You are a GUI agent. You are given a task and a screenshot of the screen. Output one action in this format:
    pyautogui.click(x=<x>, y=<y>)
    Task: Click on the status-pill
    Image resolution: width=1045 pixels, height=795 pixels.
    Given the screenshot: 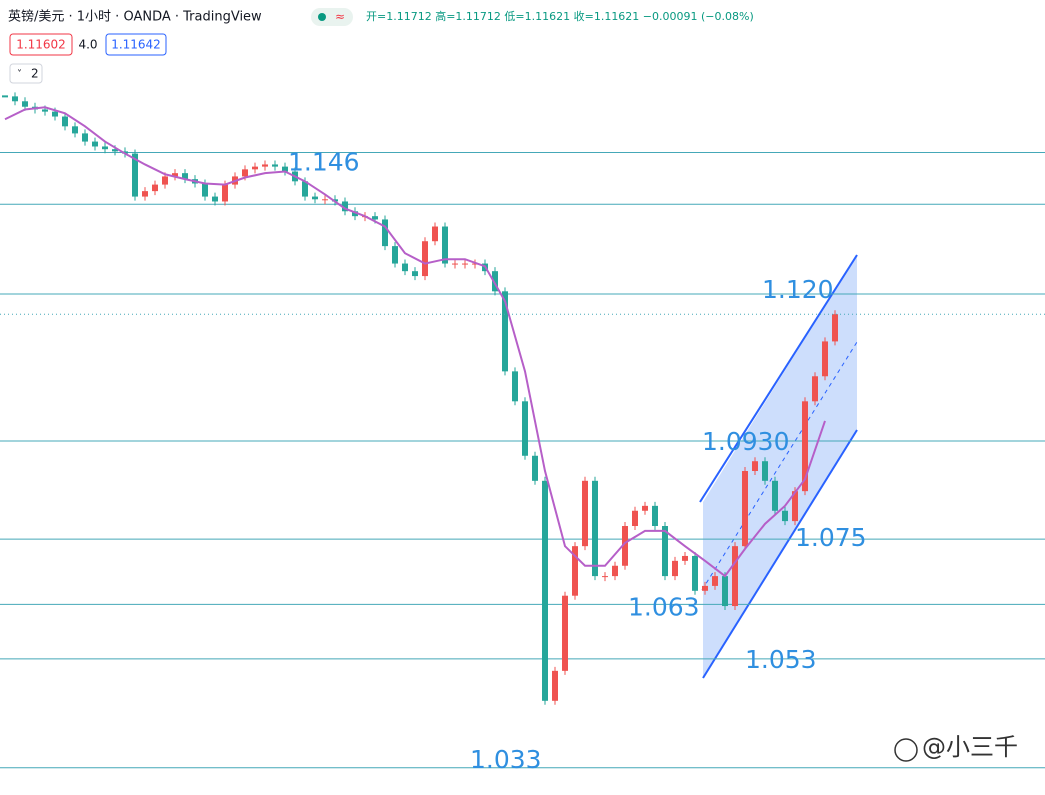 What is the action you would take?
    pyautogui.click(x=332, y=17)
    